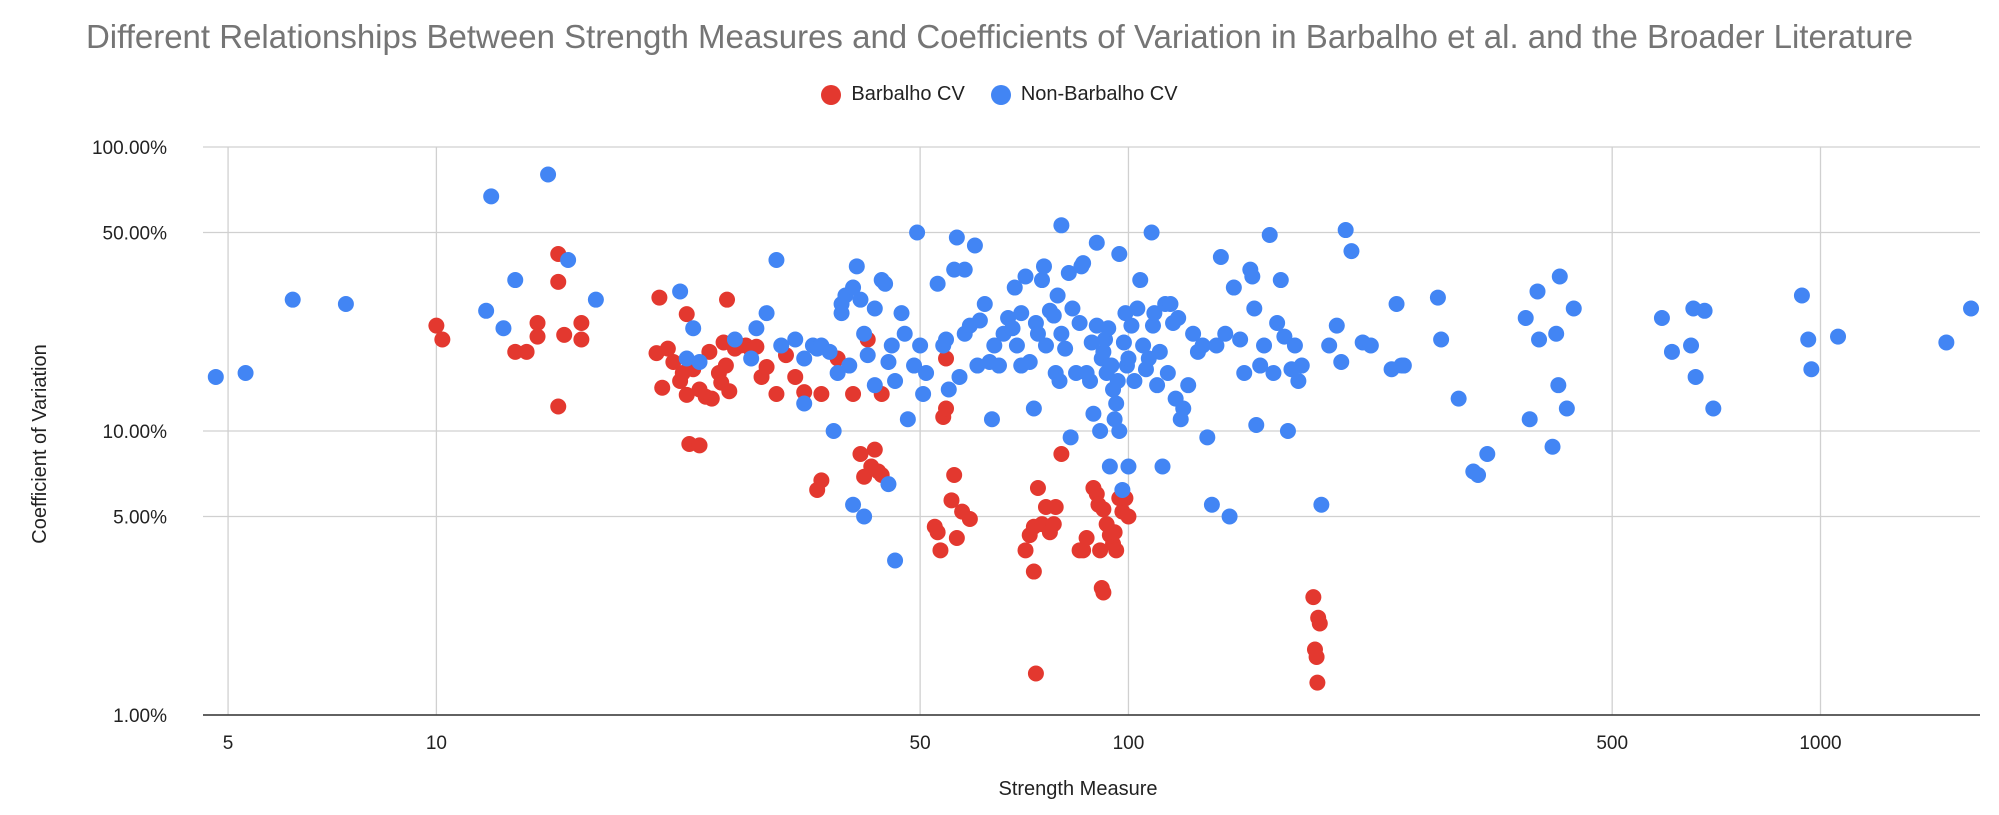 This screenshot has width=1999, height=815. I want to click on legend-item-barbalho: Barbalho CV, so click(893, 94).